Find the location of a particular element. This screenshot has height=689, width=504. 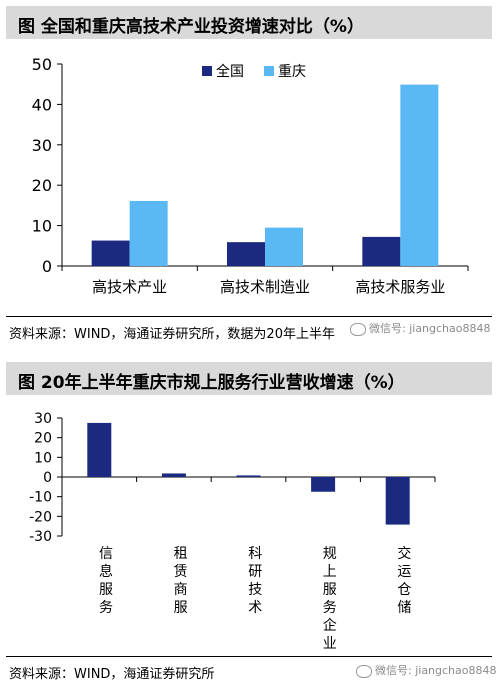

chart2-y-tick-label: 30 is located at coordinates (43, 419).